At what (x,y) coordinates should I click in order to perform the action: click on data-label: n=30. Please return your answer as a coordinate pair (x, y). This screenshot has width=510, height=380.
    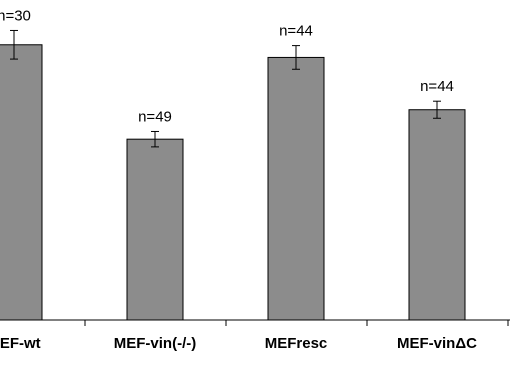
    Looking at the image, I should click on (15, 15).